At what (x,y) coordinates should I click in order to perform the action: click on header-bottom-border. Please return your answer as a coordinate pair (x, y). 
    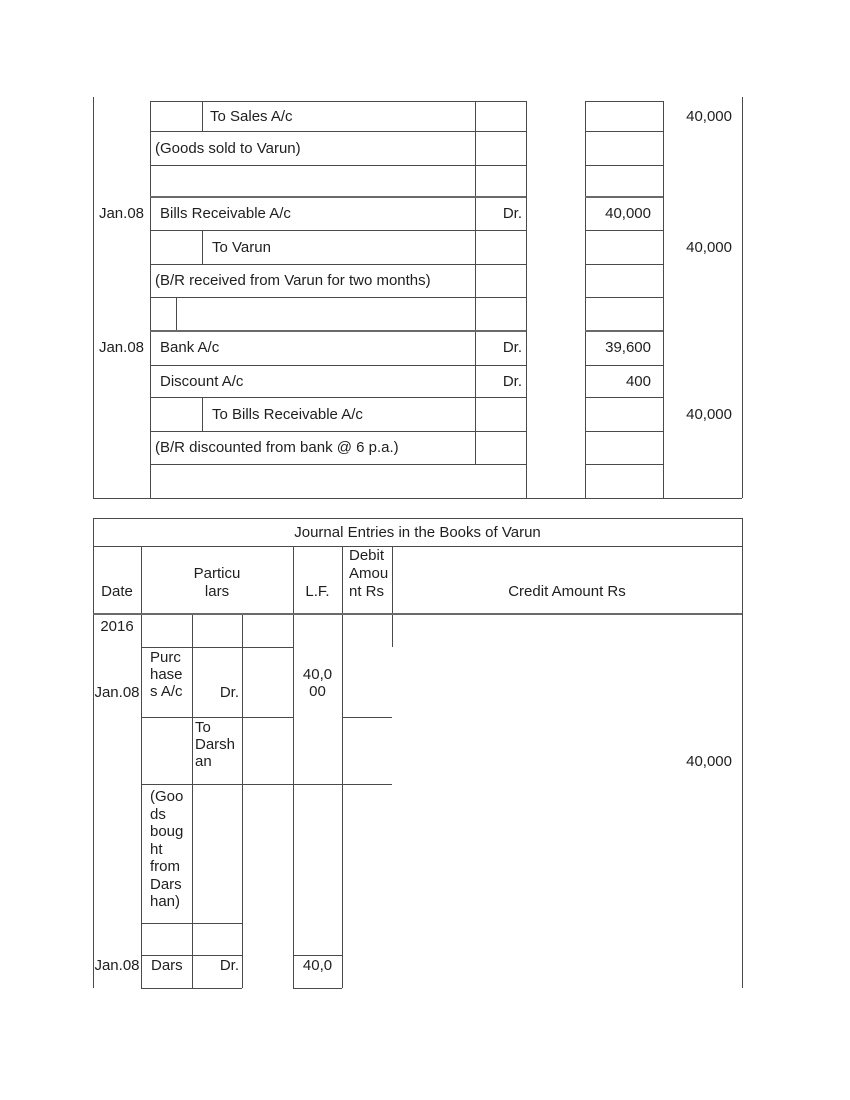
    Looking at the image, I should click on (417, 614).